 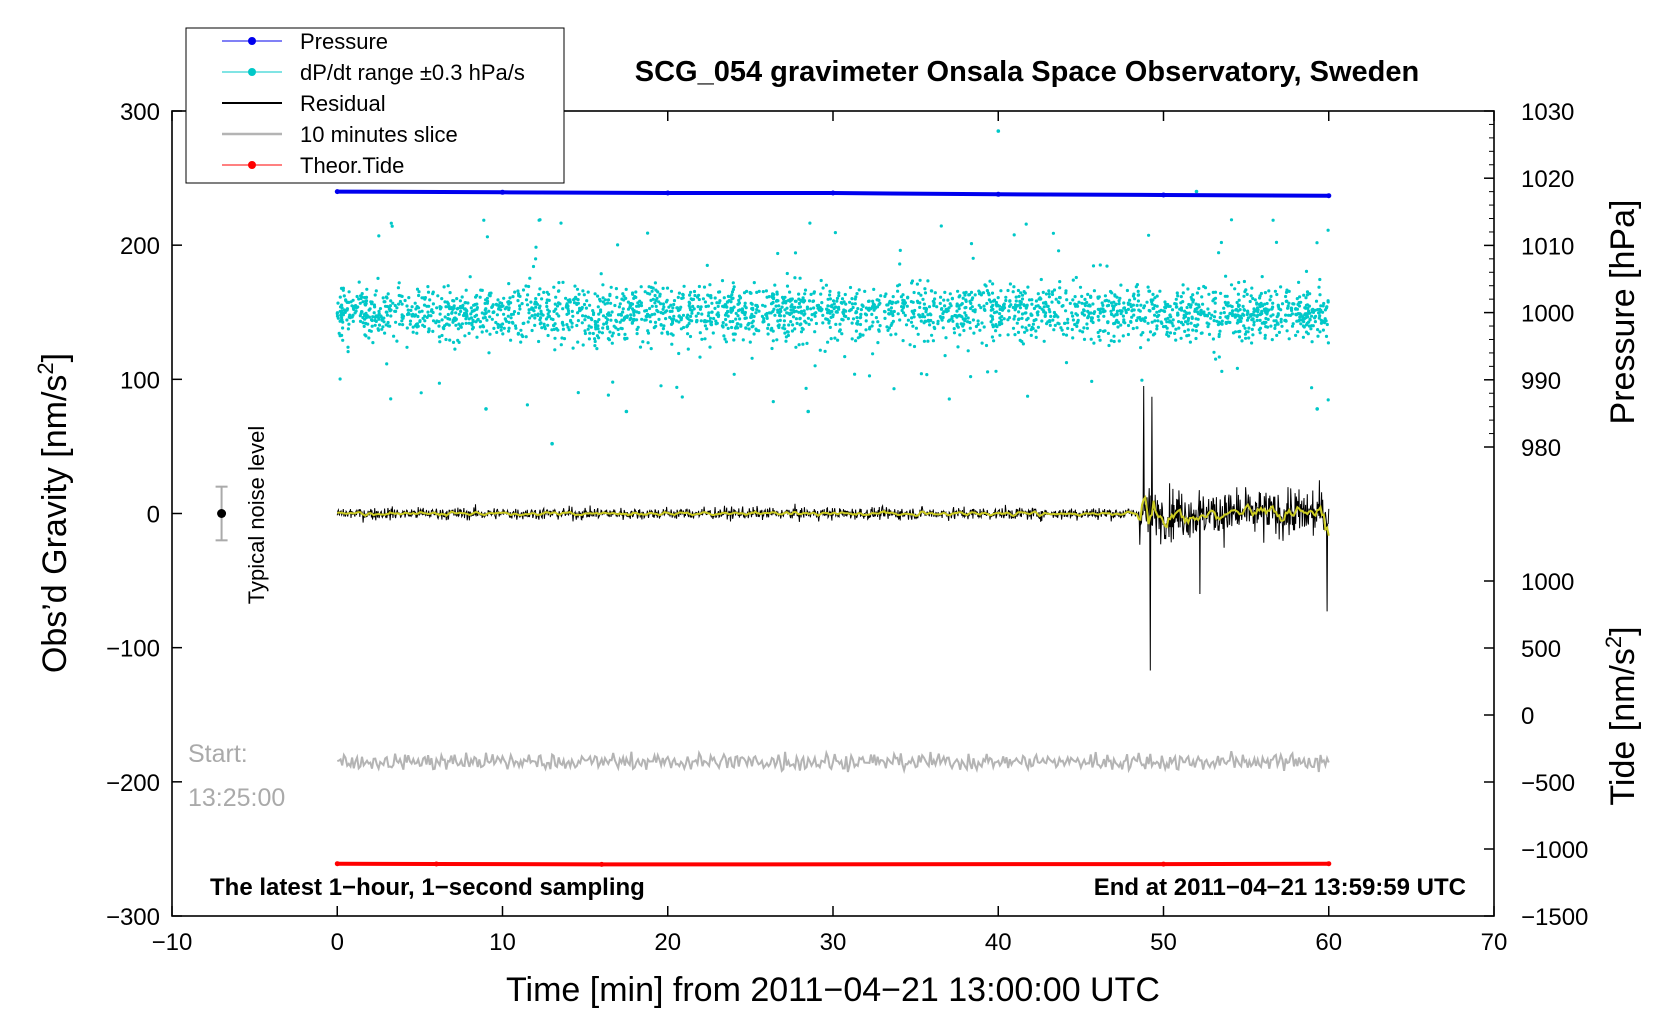 I want to click on noise-bar-center, so click(x=222, y=513).